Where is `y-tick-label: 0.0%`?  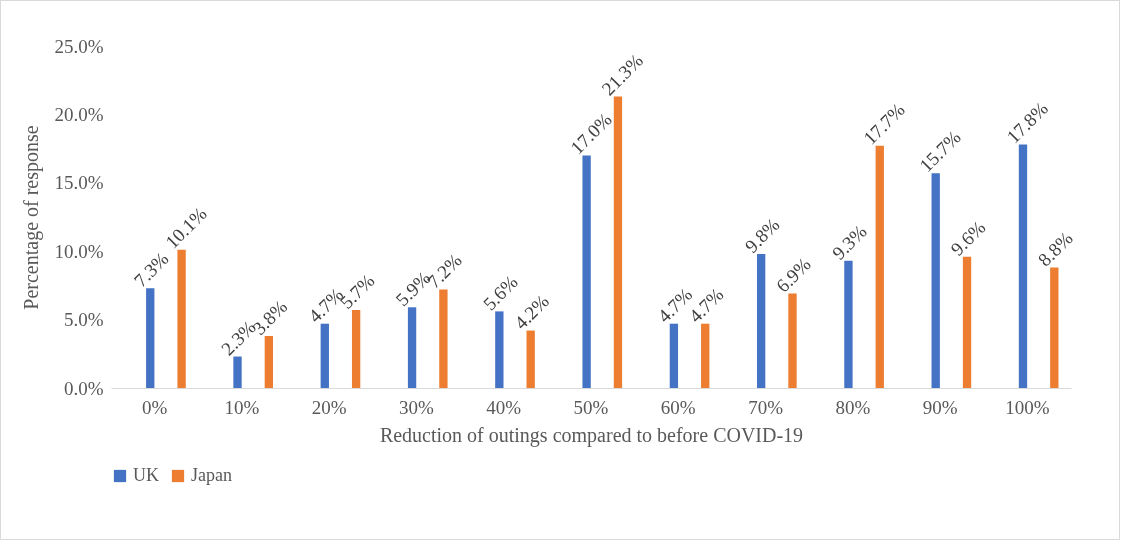 y-tick-label: 0.0% is located at coordinates (83, 388).